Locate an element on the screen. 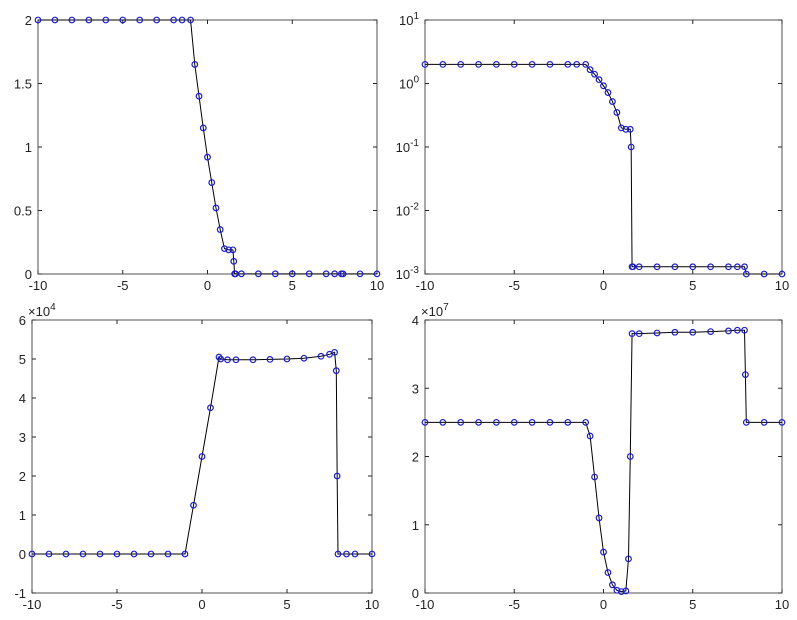 Image resolution: width=797 pixels, height=620 pixels. y-tick-label: 1.5 is located at coordinates (23, 84).